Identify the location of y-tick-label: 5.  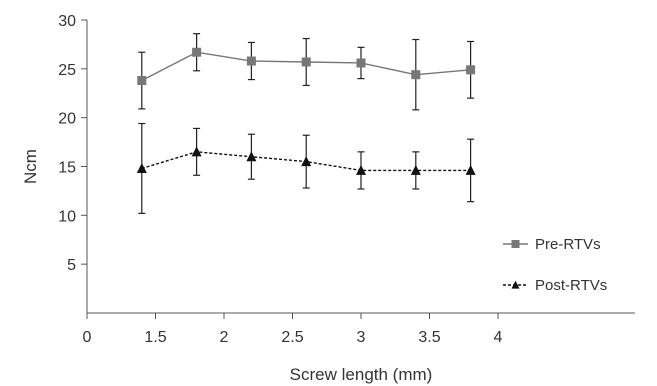
(71, 265).